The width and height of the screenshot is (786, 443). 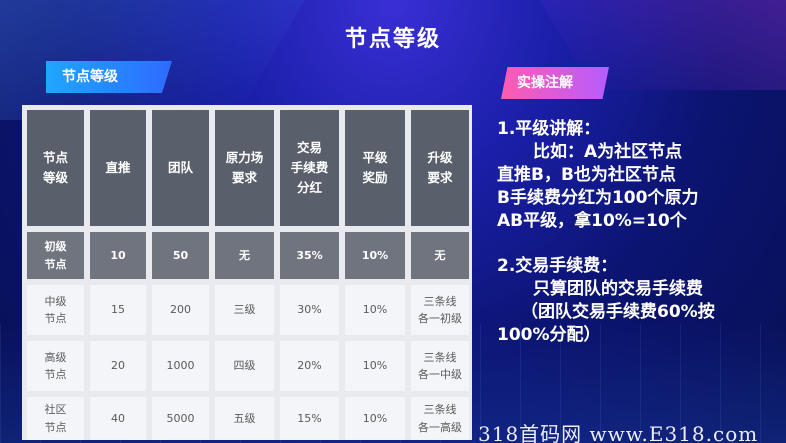 I want to click on table-cell: 10, so click(x=118, y=255).